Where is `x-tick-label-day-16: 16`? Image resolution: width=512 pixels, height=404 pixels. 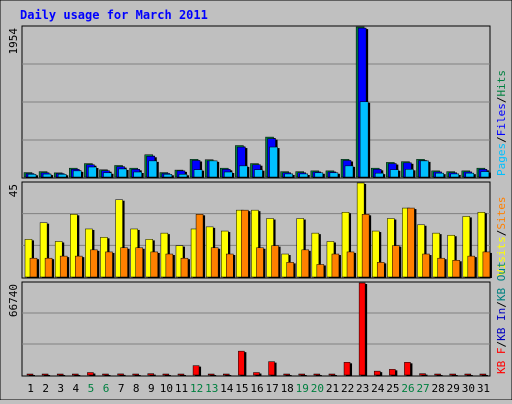
x-tick-label-day-16: 16 is located at coordinates (256, 388).